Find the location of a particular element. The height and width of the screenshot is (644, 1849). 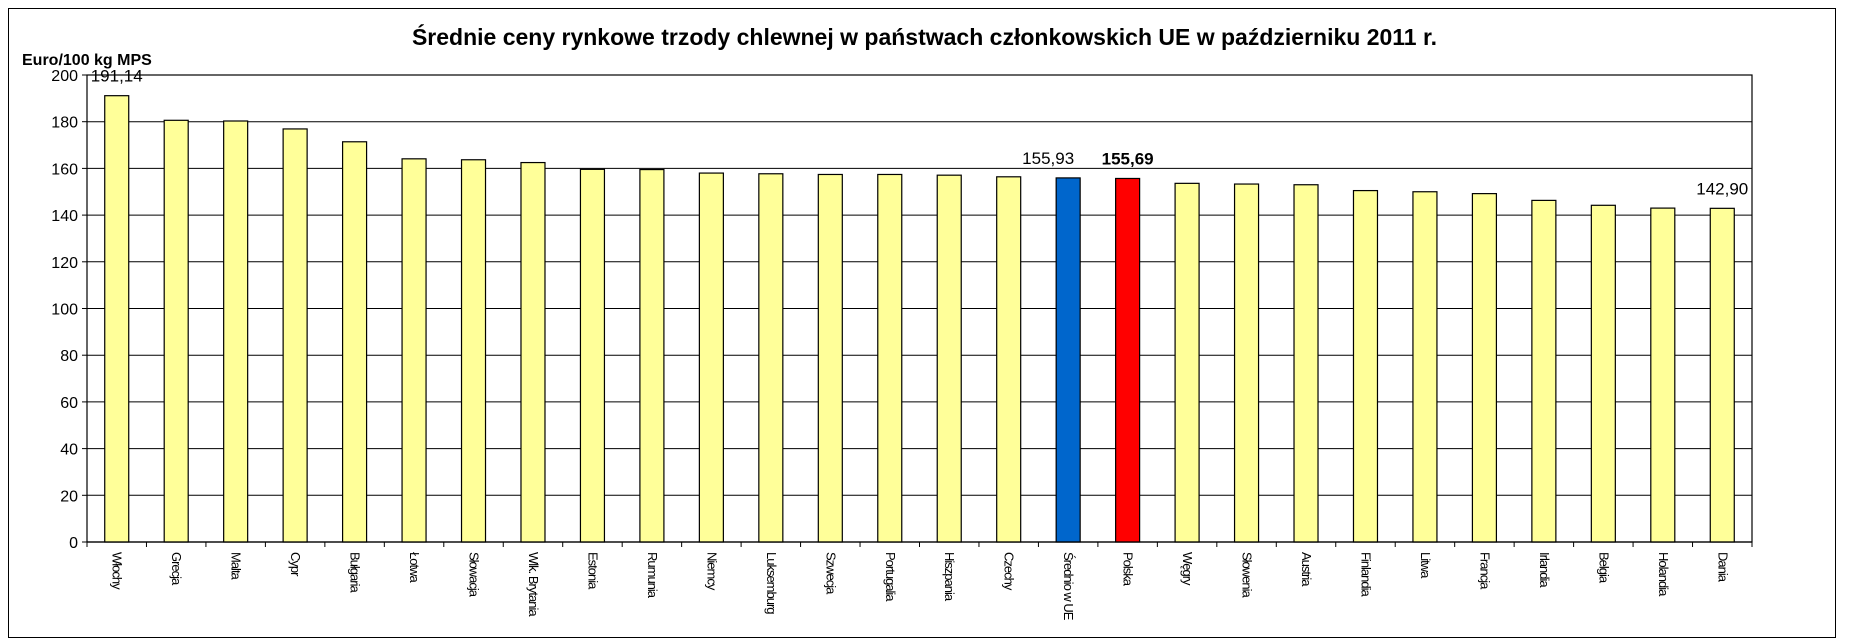

y-tick-label: 0 is located at coordinates (73, 543).